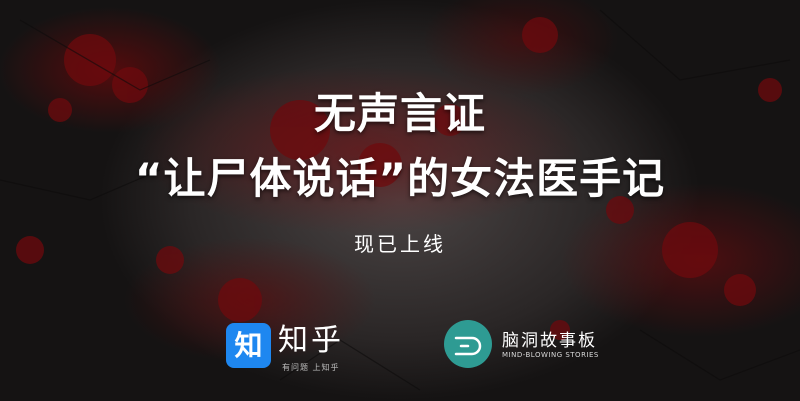 Image resolution: width=800 pixels, height=401 pixels. Describe the element at coordinates (311, 367) in the screenshot. I see `zhihu-slogan: 有问题 上知乎` at that location.